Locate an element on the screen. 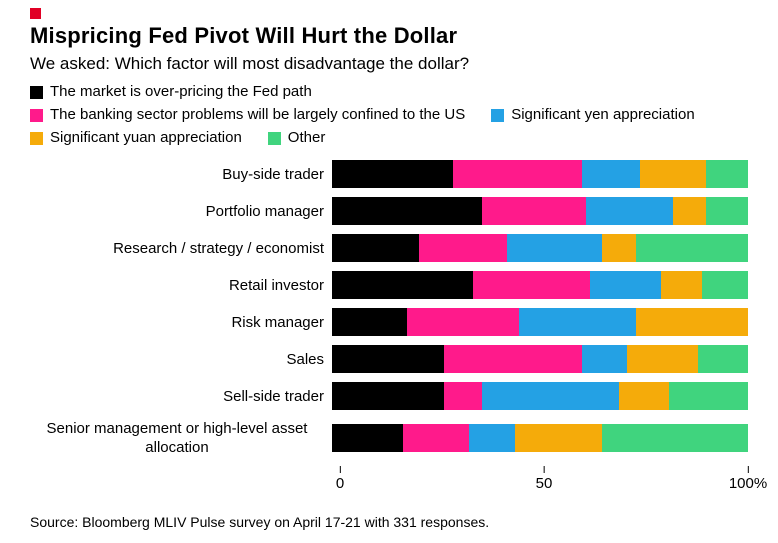 Image resolution: width=778 pixels, height=543 pixels. legend-item-2: Significant yen appreciation is located at coordinates (593, 115).